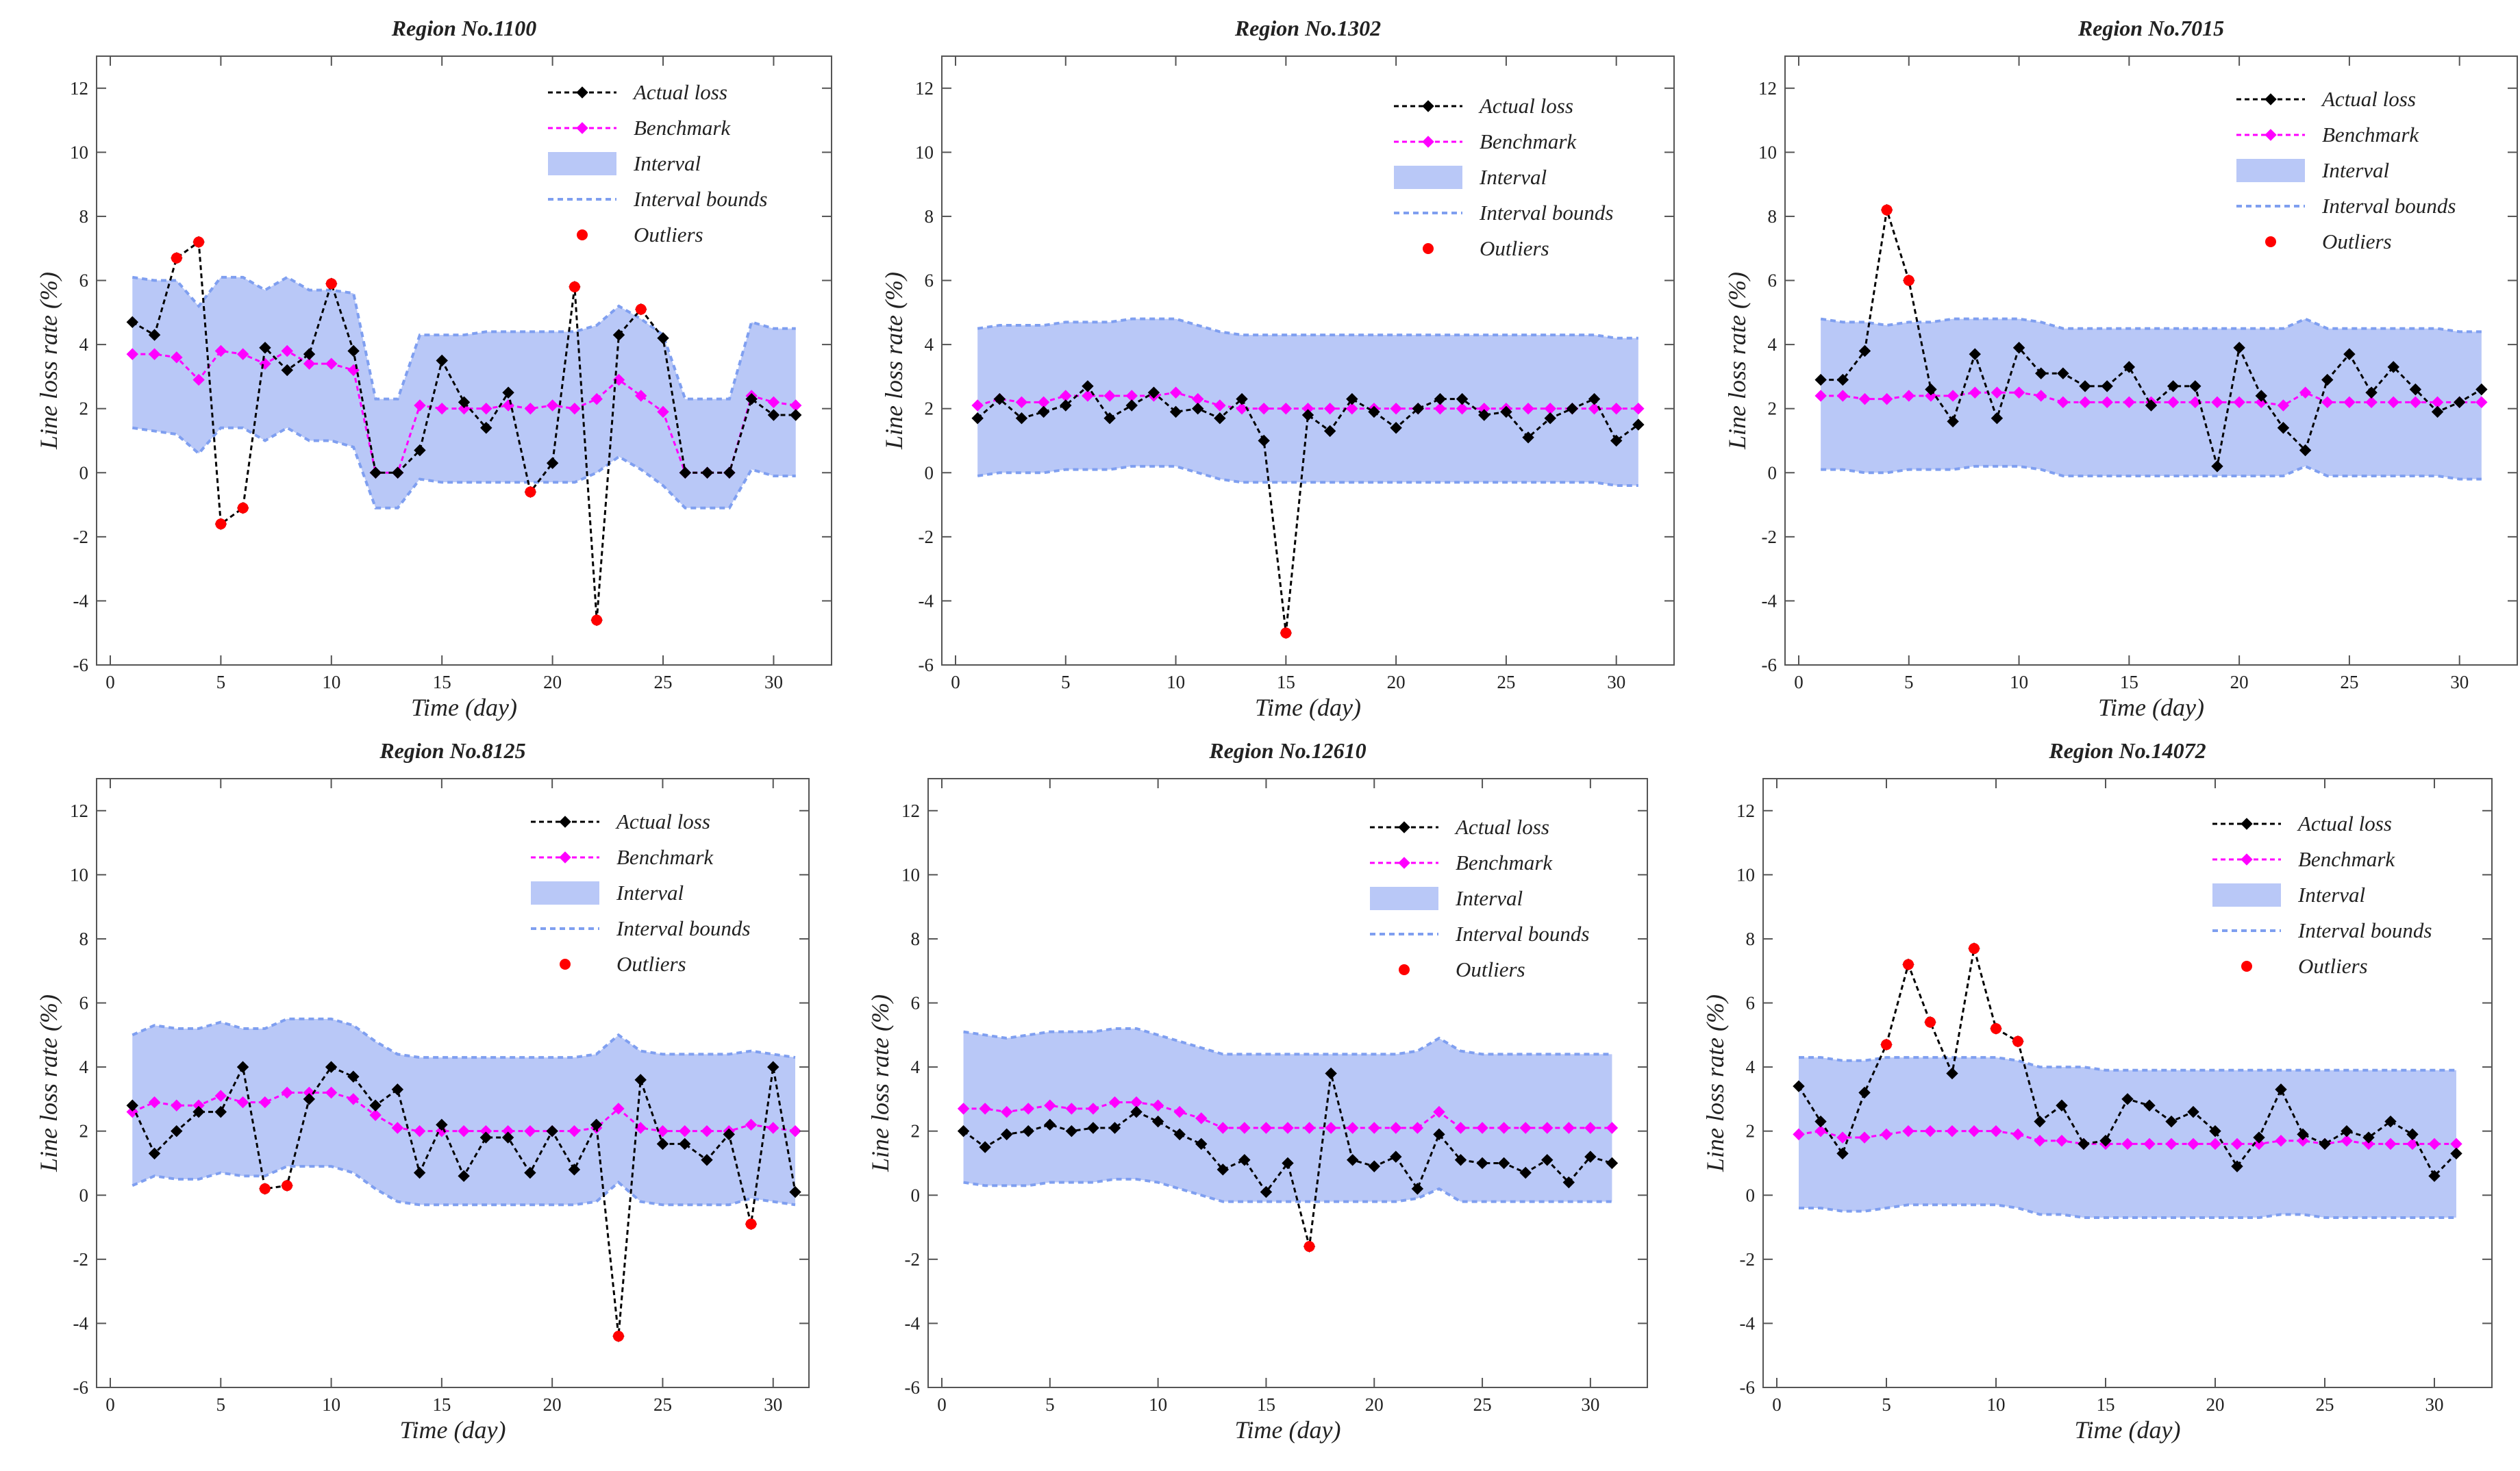  I want to click on y-tick-label: 4, so click(84, 344).